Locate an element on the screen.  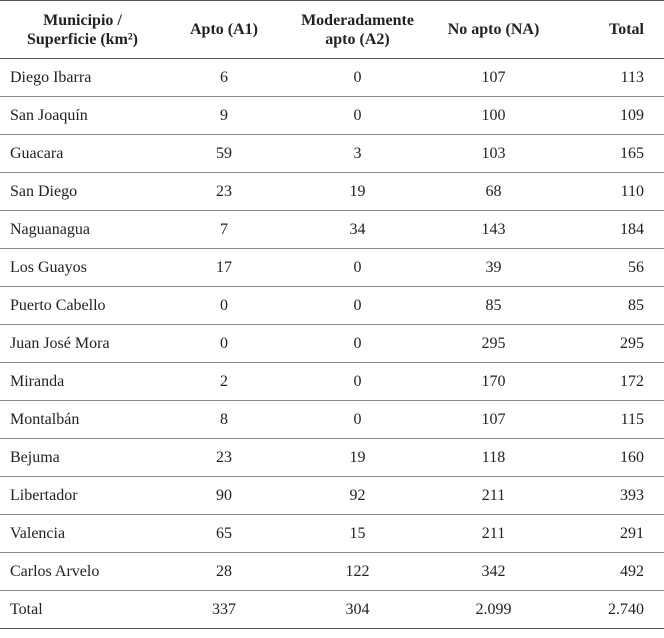
cell: 6 is located at coordinates (224, 77).